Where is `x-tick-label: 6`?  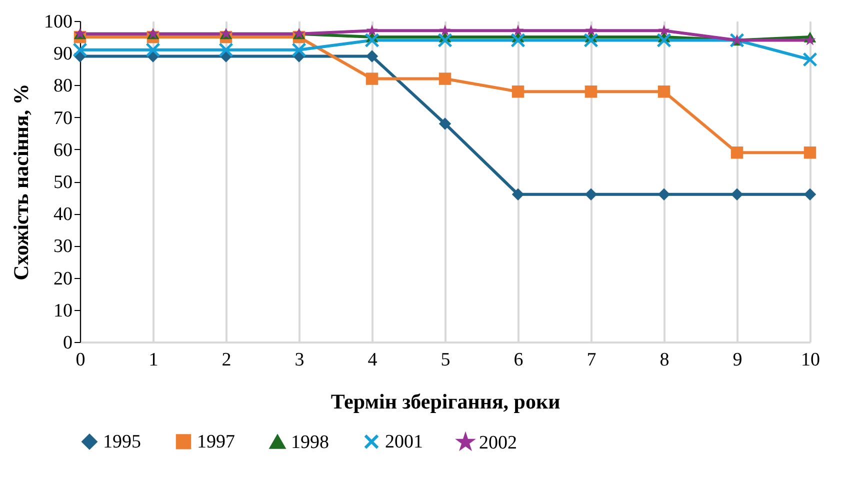 x-tick-label: 6 is located at coordinates (519, 360).